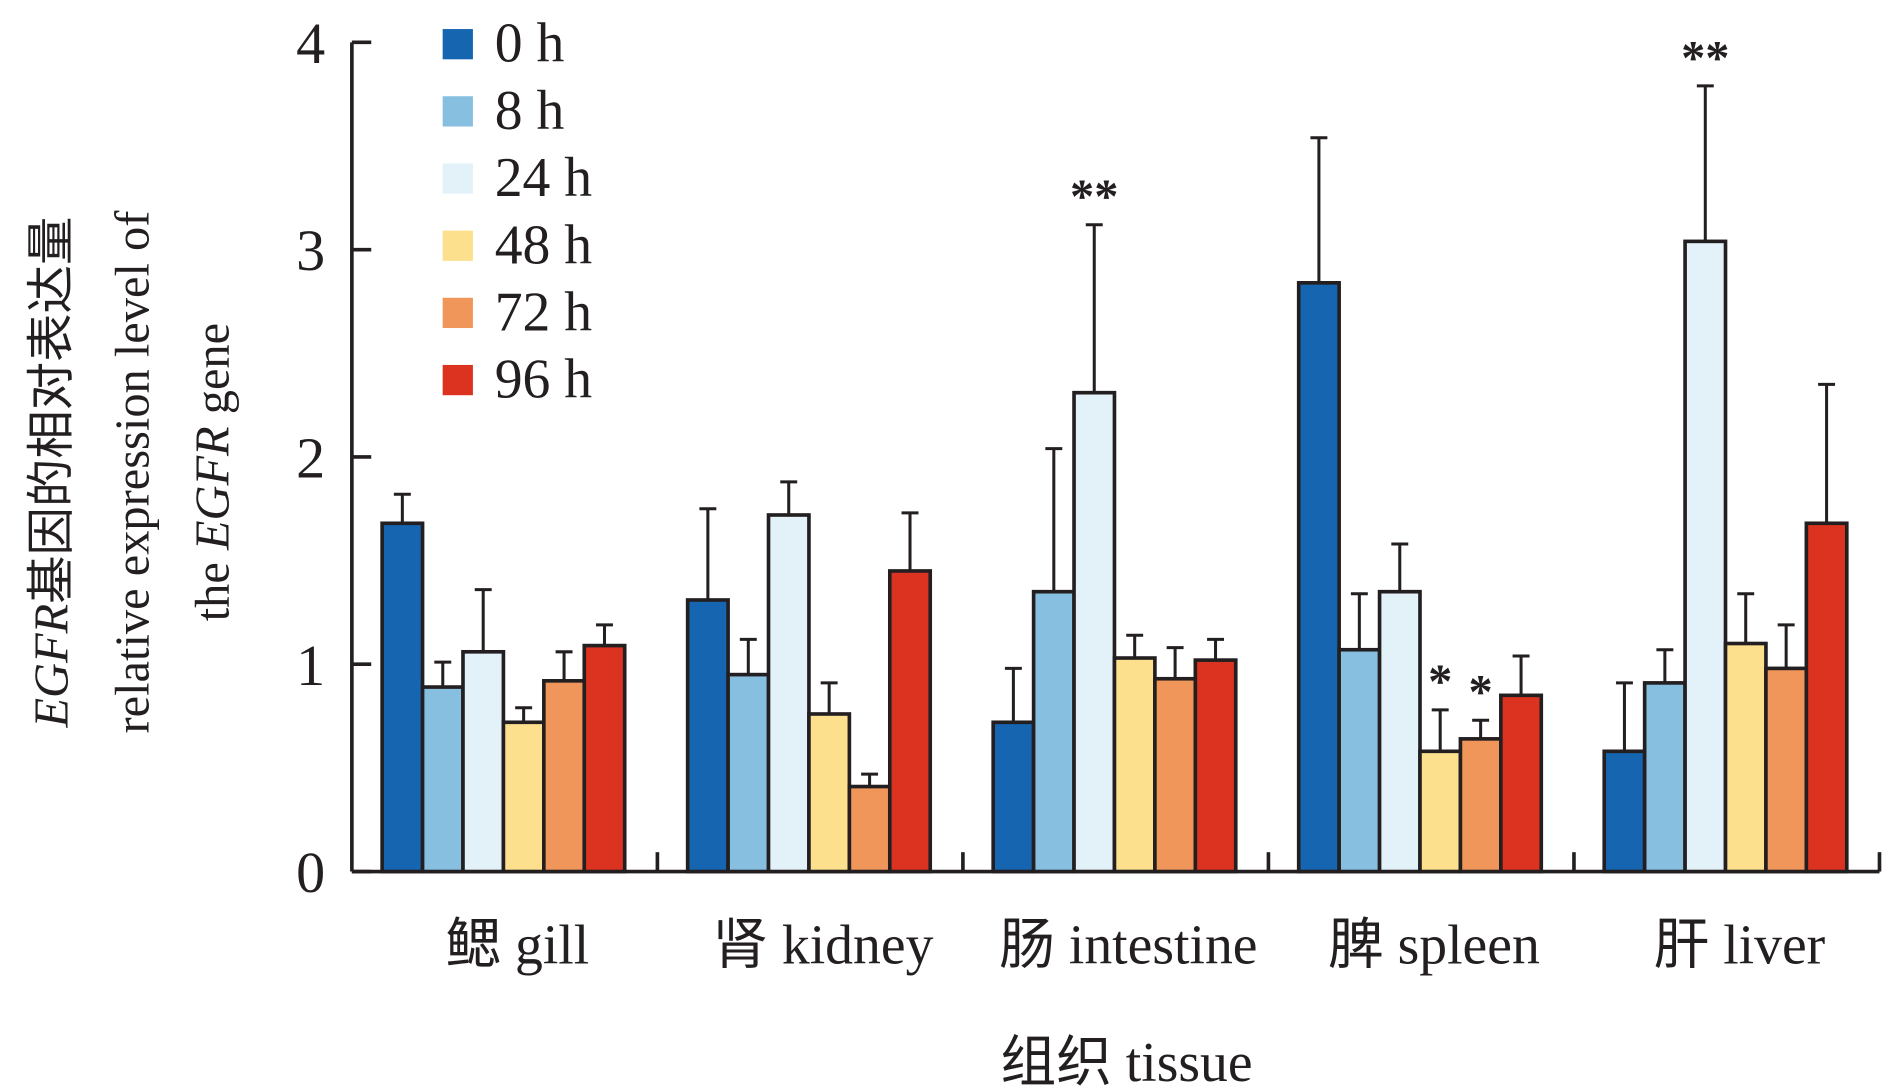  Describe the element at coordinates (530, 44) in the screenshot. I see `legend-label: 0 h` at that location.